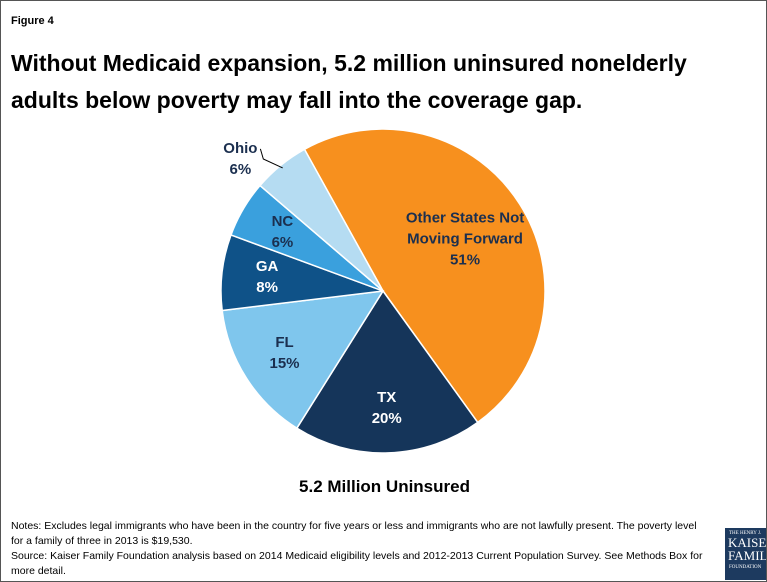 The height and width of the screenshot is (582, 767). I want to click on logo-text: KAISER, so click(747, 542).